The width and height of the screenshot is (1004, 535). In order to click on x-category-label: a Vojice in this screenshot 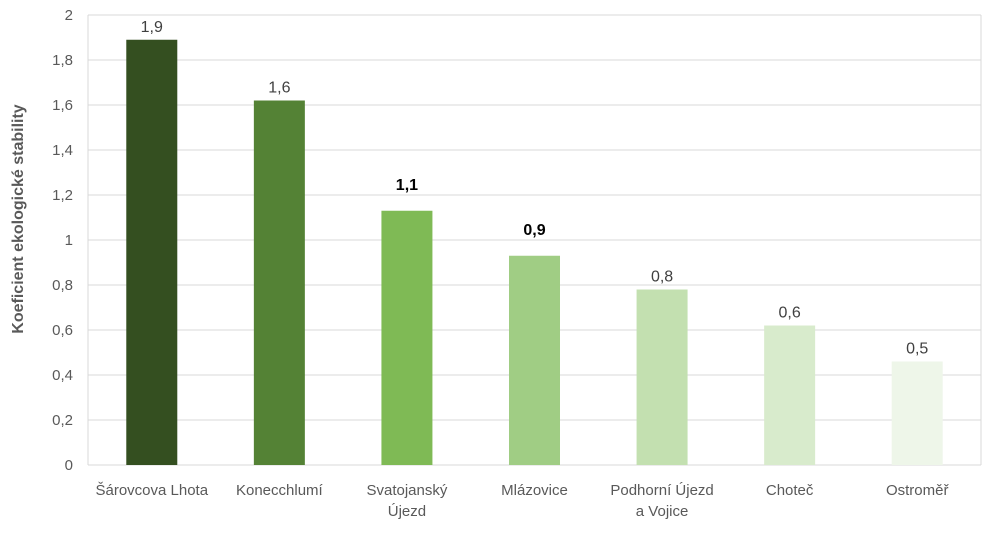, I will do `click(662, 511)`.